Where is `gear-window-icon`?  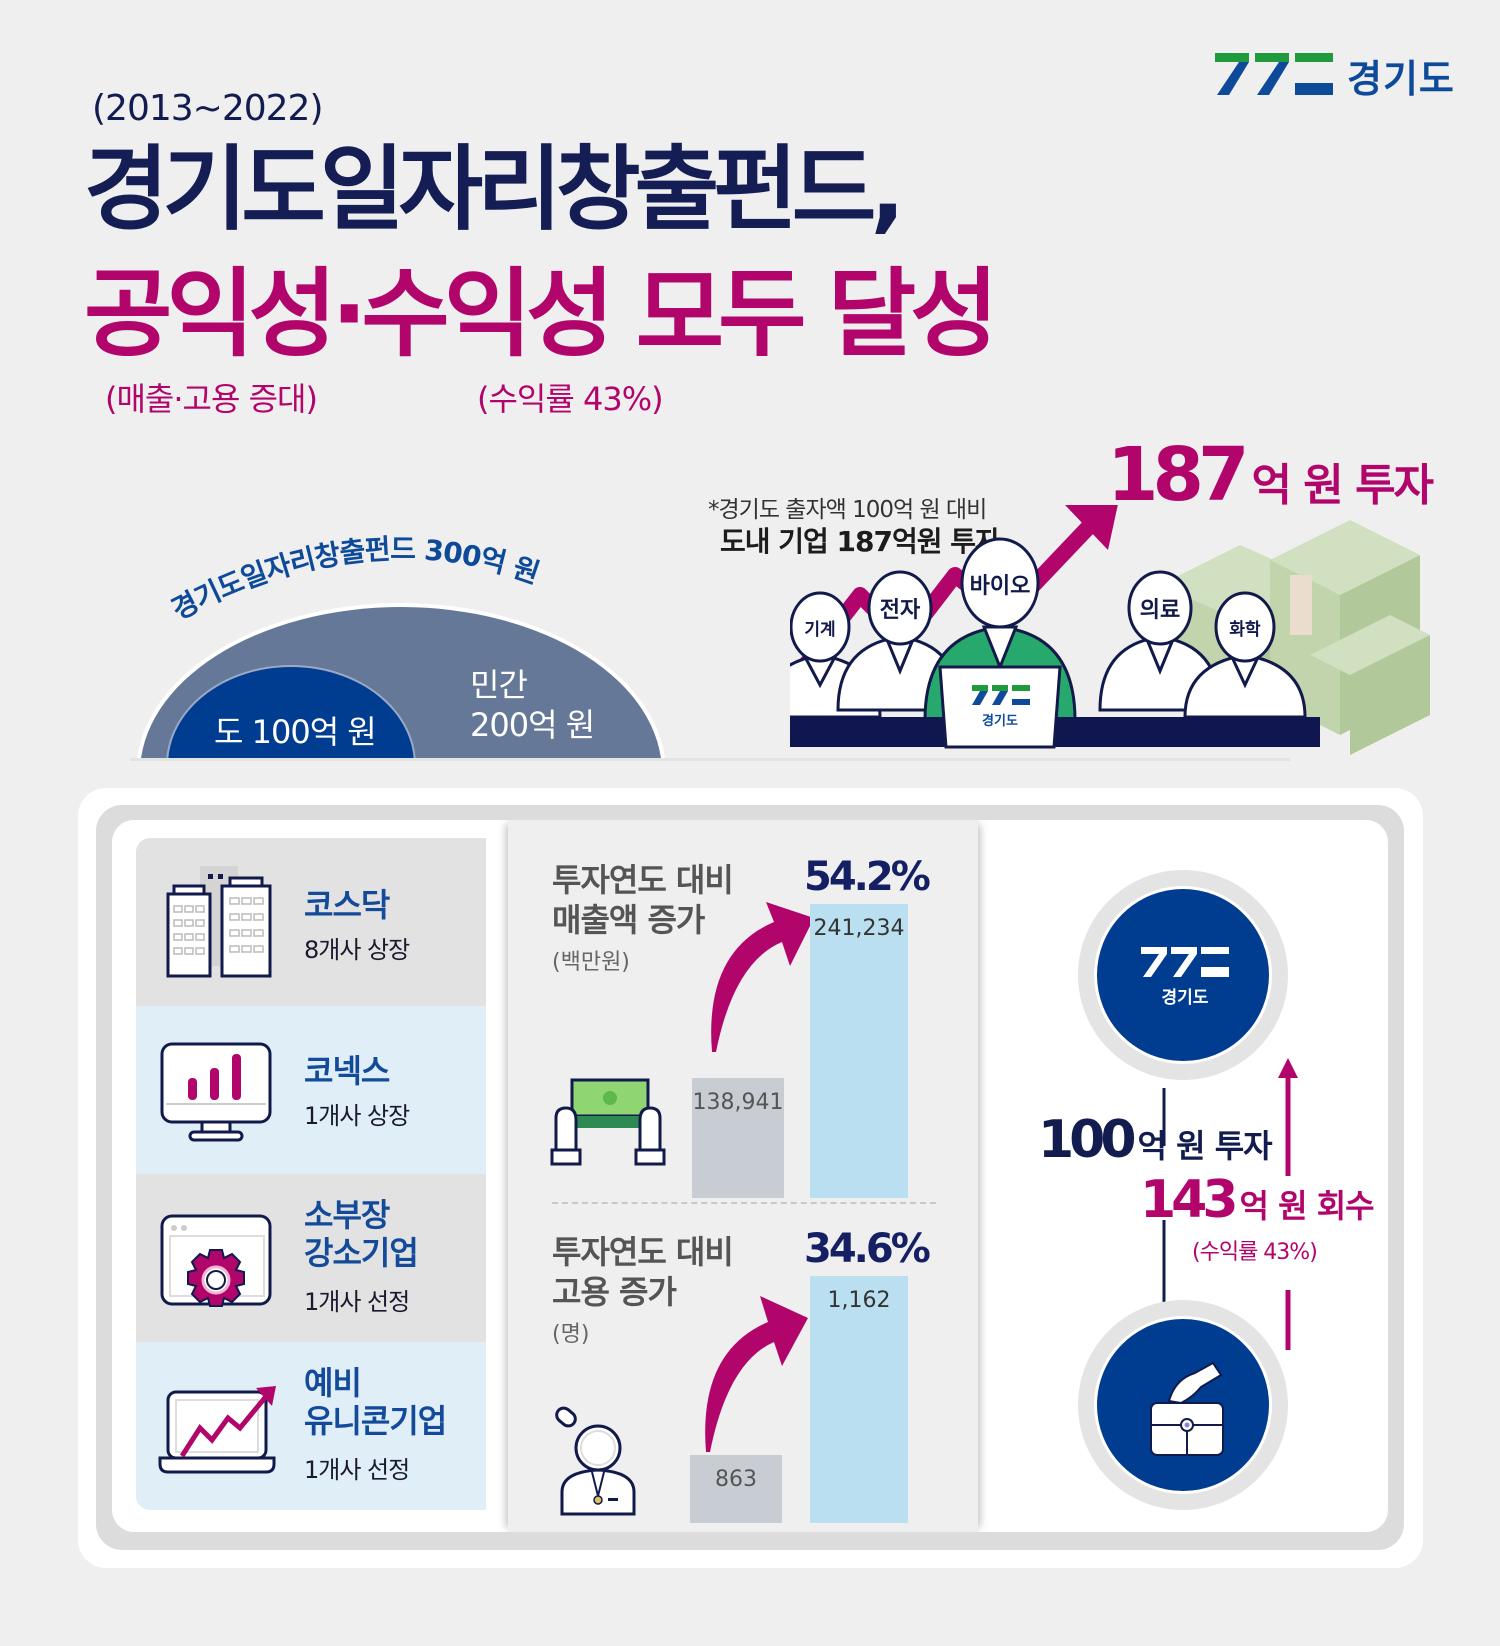 gear-window-icon is located at coordinates (216, 1260).